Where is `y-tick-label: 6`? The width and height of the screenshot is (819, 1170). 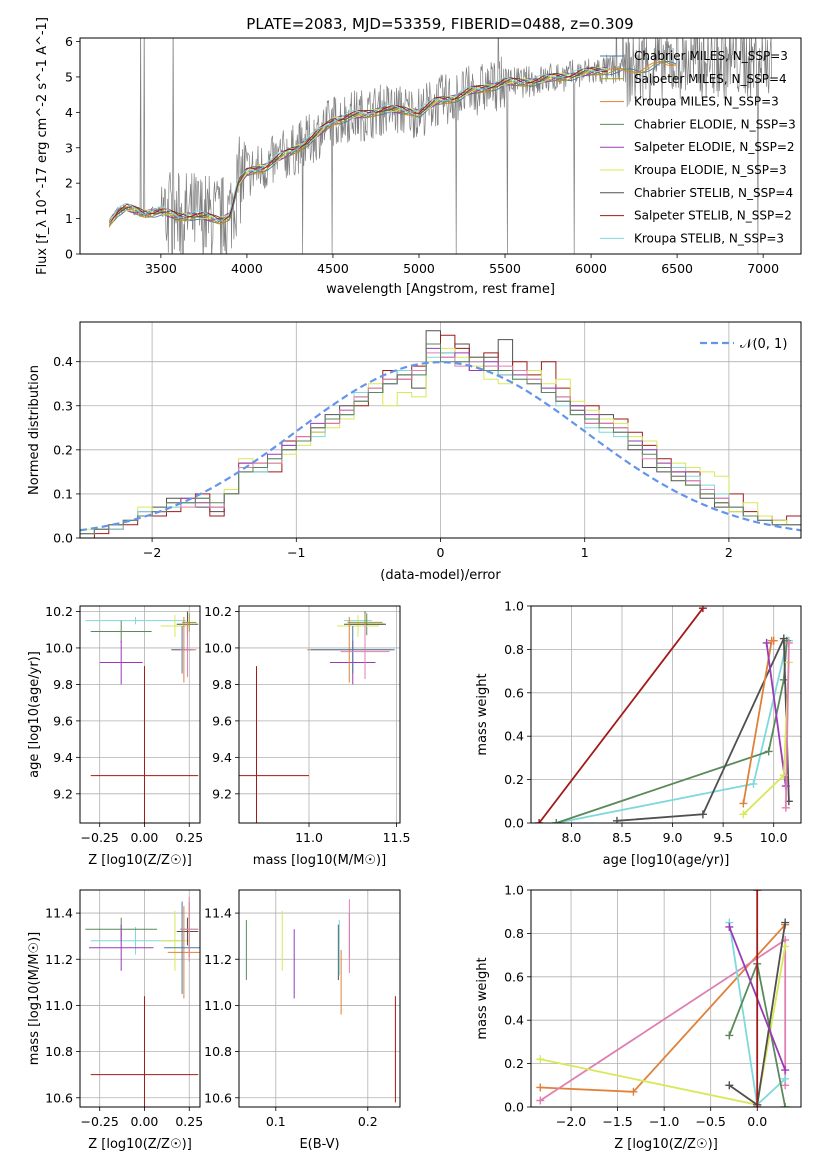 y-tick-label: 6 is located at coordinates (69, 41).